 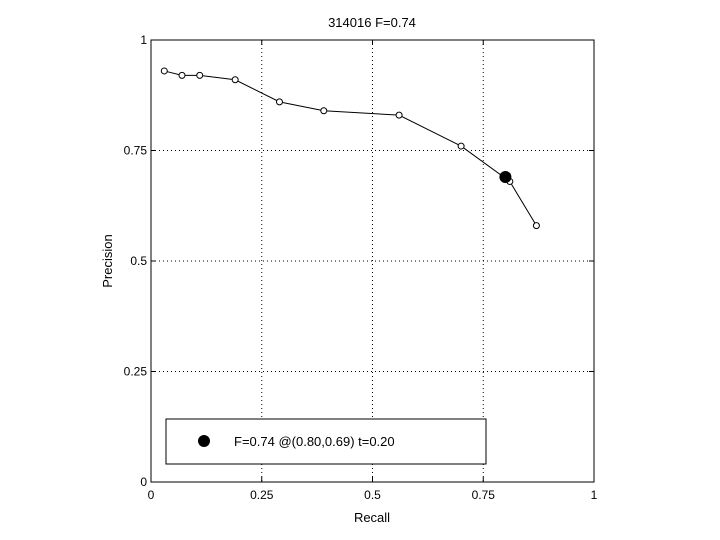 What do you see at coordinates (372, 517) in the screenshot?
I see `x-axis-title: Recall` at bounding box center [372, 517].